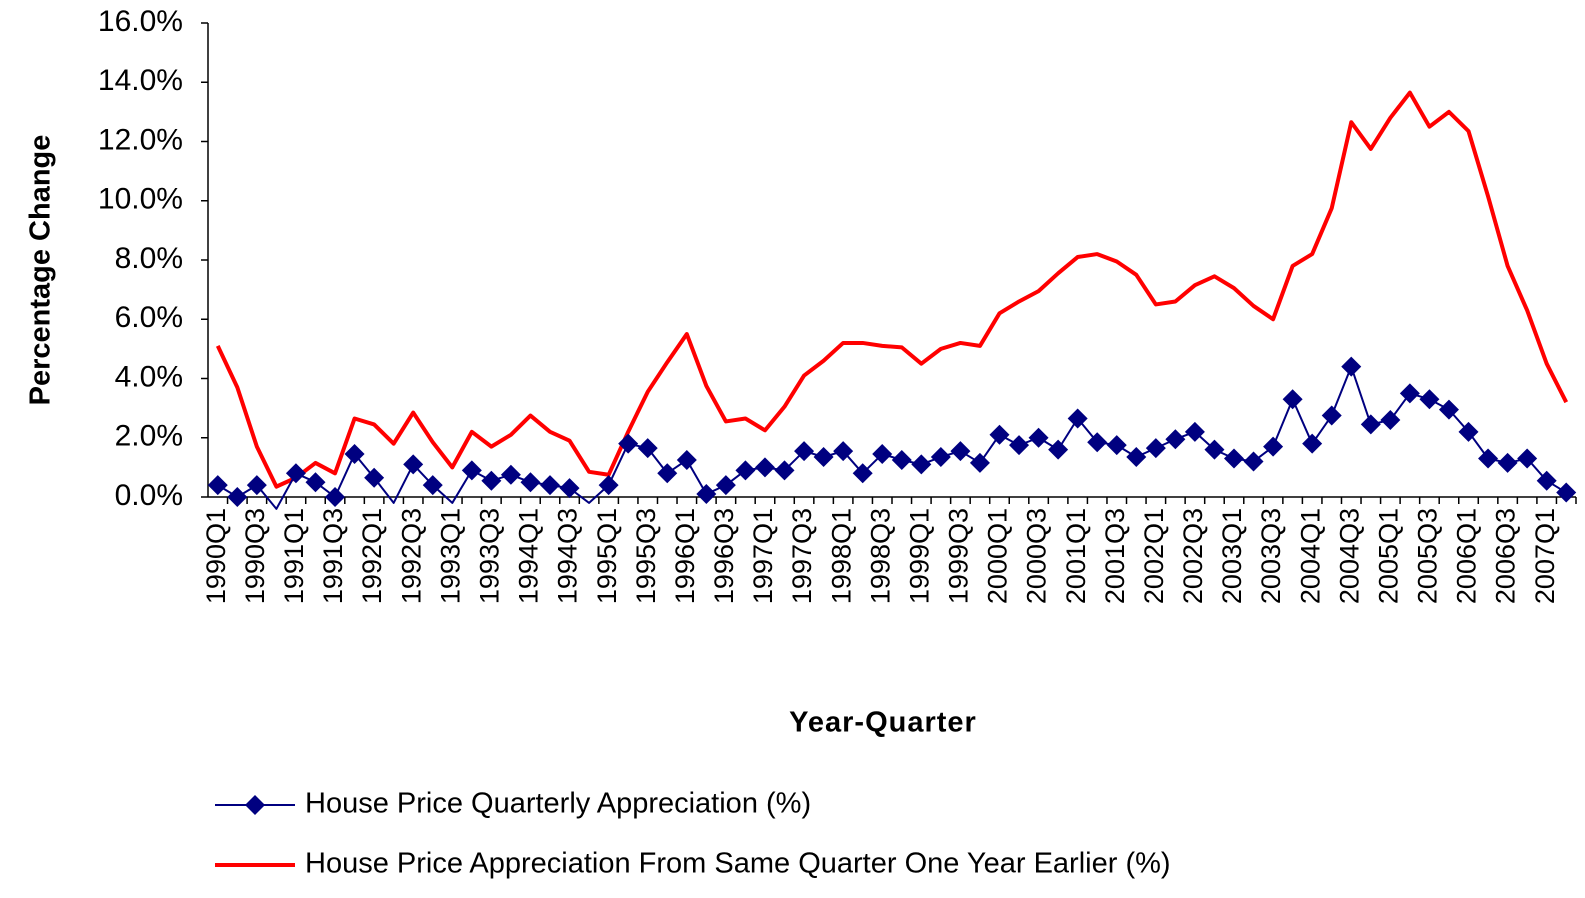 Image resolution: width=1585 pixels, height=898 pixels. Describe the element at coordinates (333, 556) in the screenshot. I see `x-tick-label: 1991Q3` at that location.